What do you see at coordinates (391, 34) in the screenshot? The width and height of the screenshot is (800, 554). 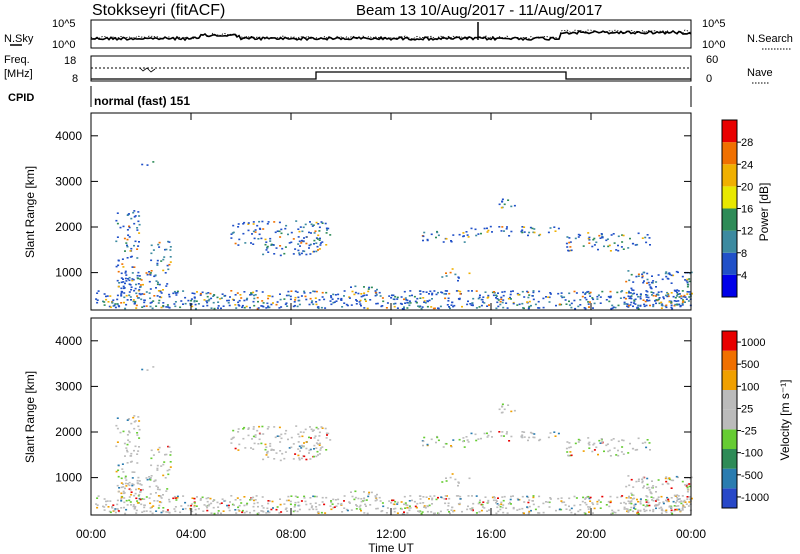 I see `noise-search-line` at bounding box center [391, 34].